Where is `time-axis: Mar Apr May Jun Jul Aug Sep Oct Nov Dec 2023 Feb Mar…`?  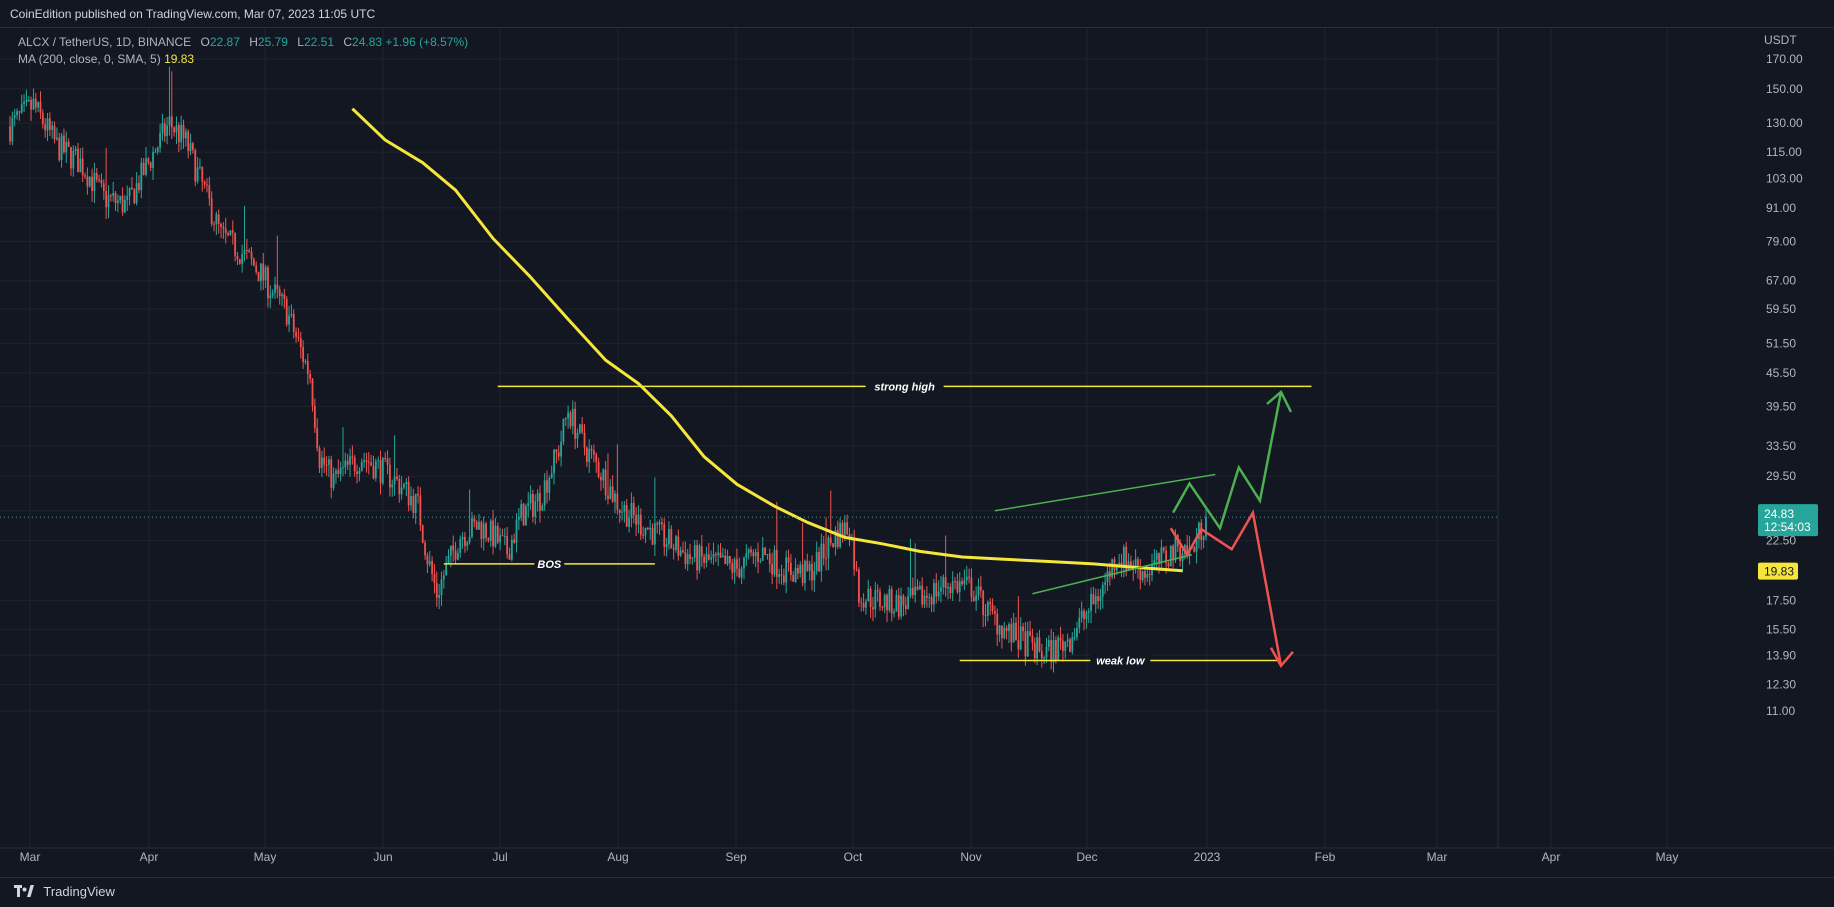 time-axis: Mar Apr May Jun Jul Aug Sep Oct Nov Dec 2023 Feb Mar… is located at coordinates (917, 855).